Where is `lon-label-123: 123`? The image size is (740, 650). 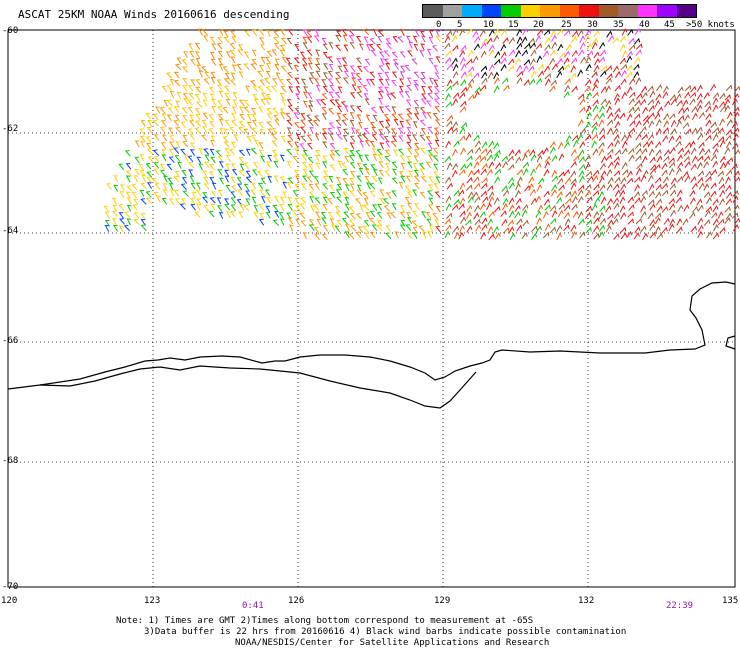
lon-label-123: 123 is located at coordinates (152, 601).